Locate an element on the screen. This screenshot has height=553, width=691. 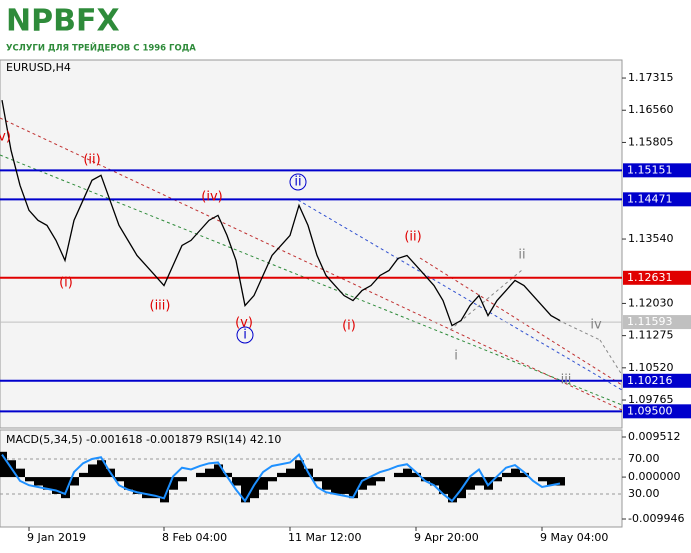
level-label: 1.09500 is located at coordinates (650, 410).